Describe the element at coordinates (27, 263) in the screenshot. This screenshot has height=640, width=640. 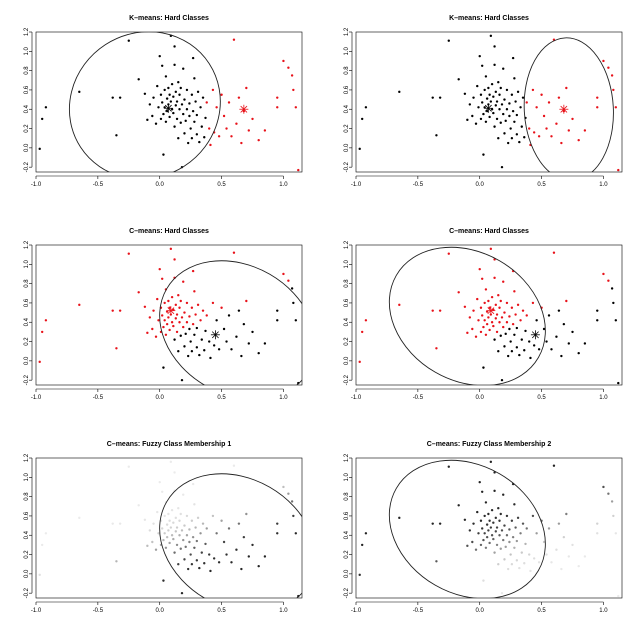
I see `y-tick-label: 1.0` at that location.